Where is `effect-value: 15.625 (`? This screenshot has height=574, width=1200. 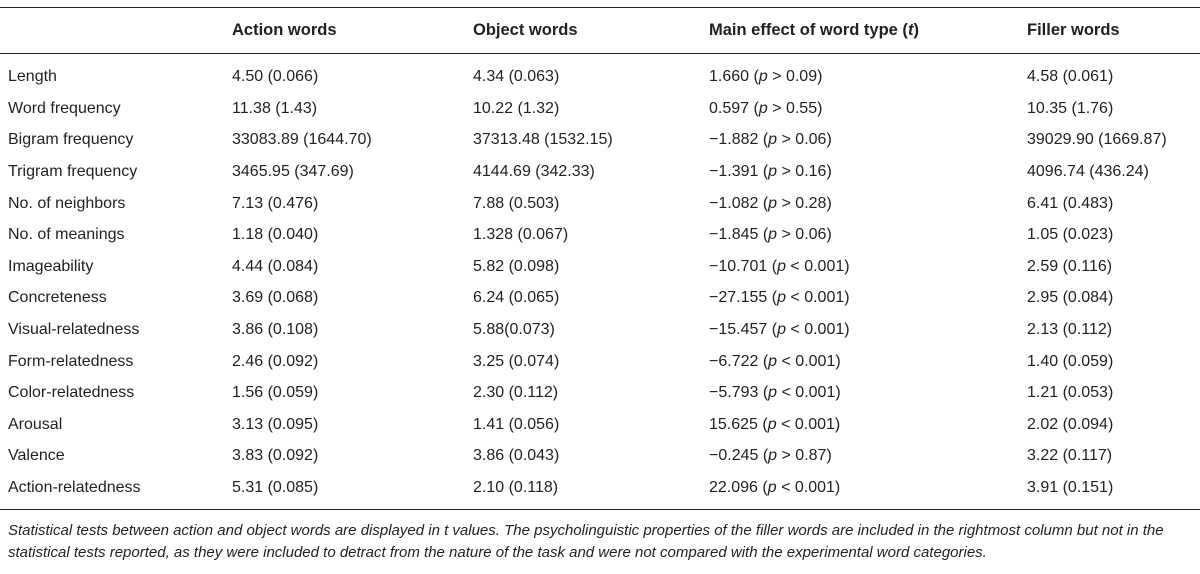
effect-value: 15.625 ( is located at coordinates (738, 424).